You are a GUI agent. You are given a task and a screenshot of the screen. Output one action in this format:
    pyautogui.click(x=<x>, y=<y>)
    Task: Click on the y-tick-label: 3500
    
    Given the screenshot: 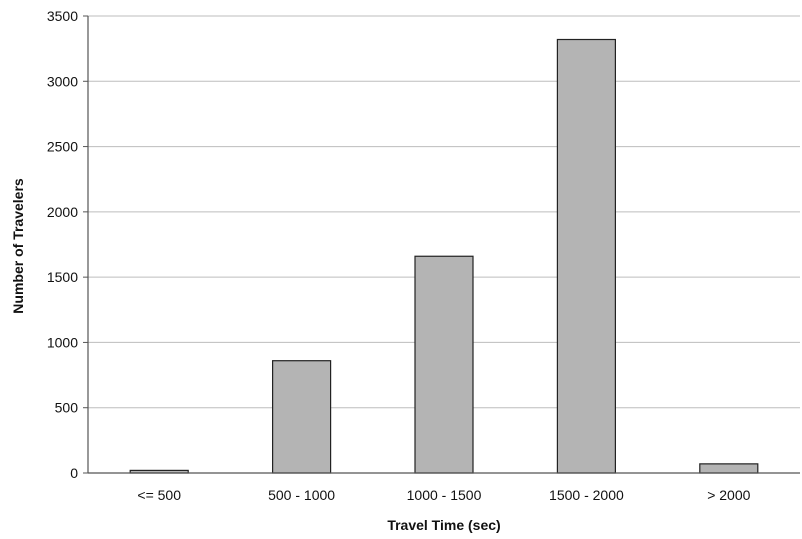 What is the action you would take?
    pyautogui.click(x=62, y=16)
    